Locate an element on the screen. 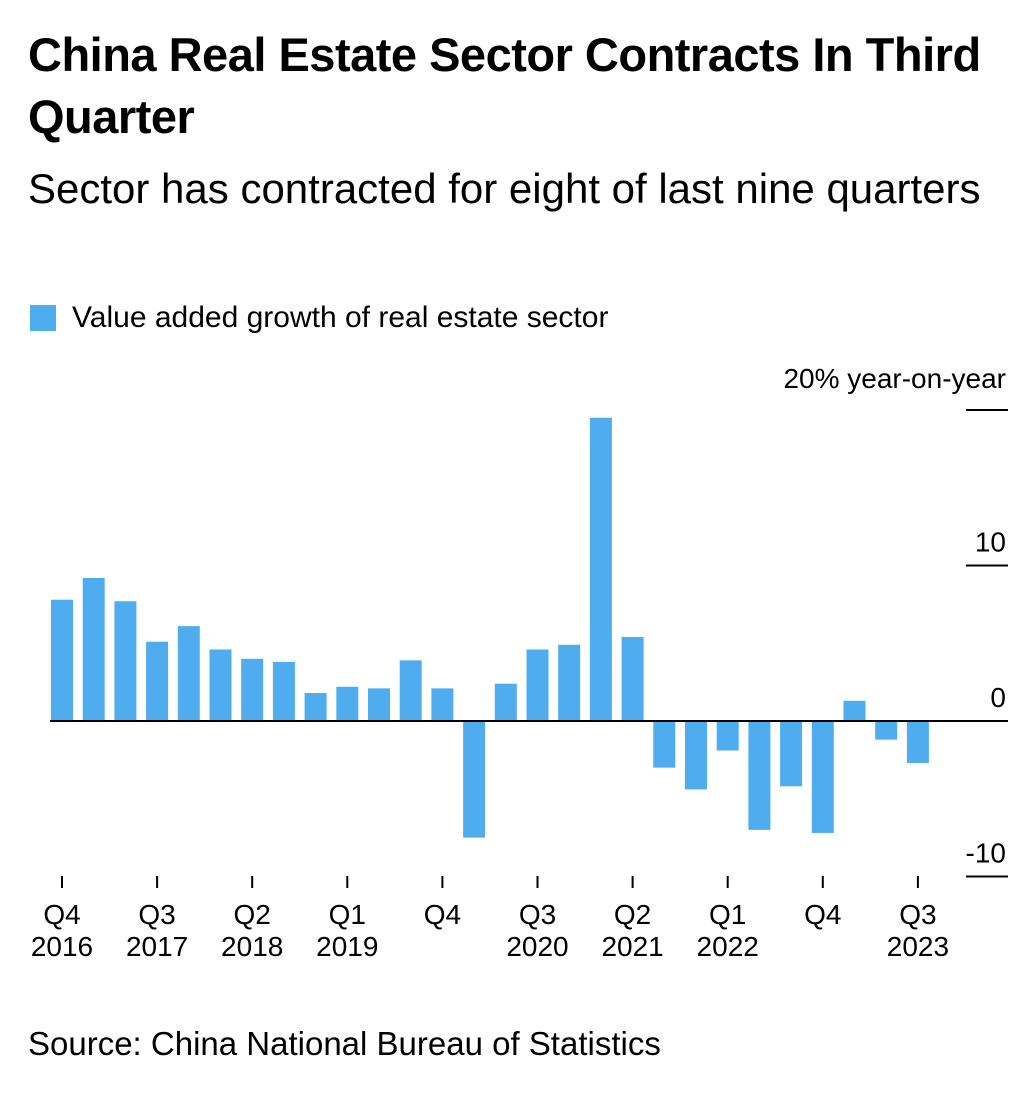 Image resolution: width=1036 pixels, height=1097 pixels. legend-label: Value added growth of real estate sector is located at coordinates (340, 317).